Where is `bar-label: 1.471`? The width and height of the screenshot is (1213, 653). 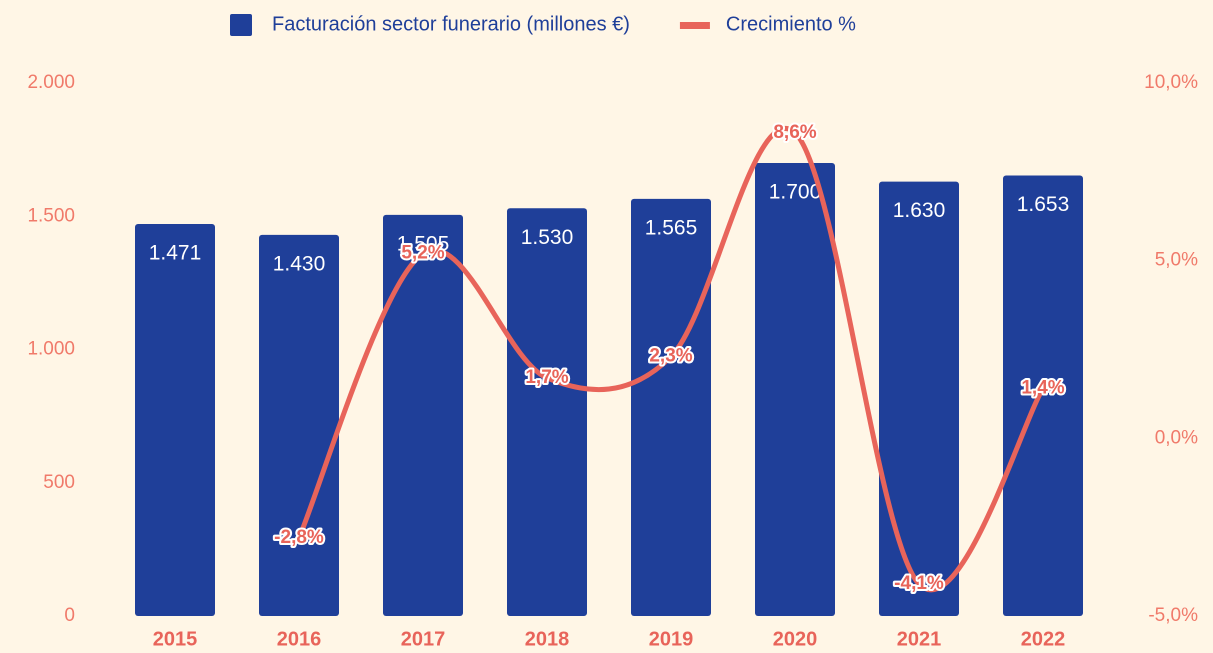
bar-label: 1.471 is located at coordinates (175, 253).